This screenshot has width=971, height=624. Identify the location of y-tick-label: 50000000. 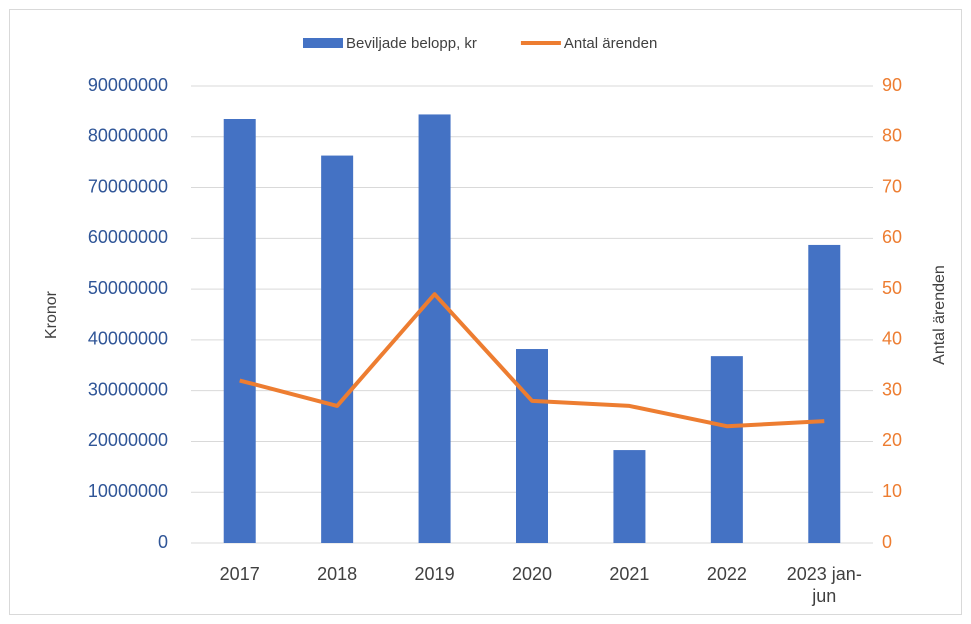
(128, 288).